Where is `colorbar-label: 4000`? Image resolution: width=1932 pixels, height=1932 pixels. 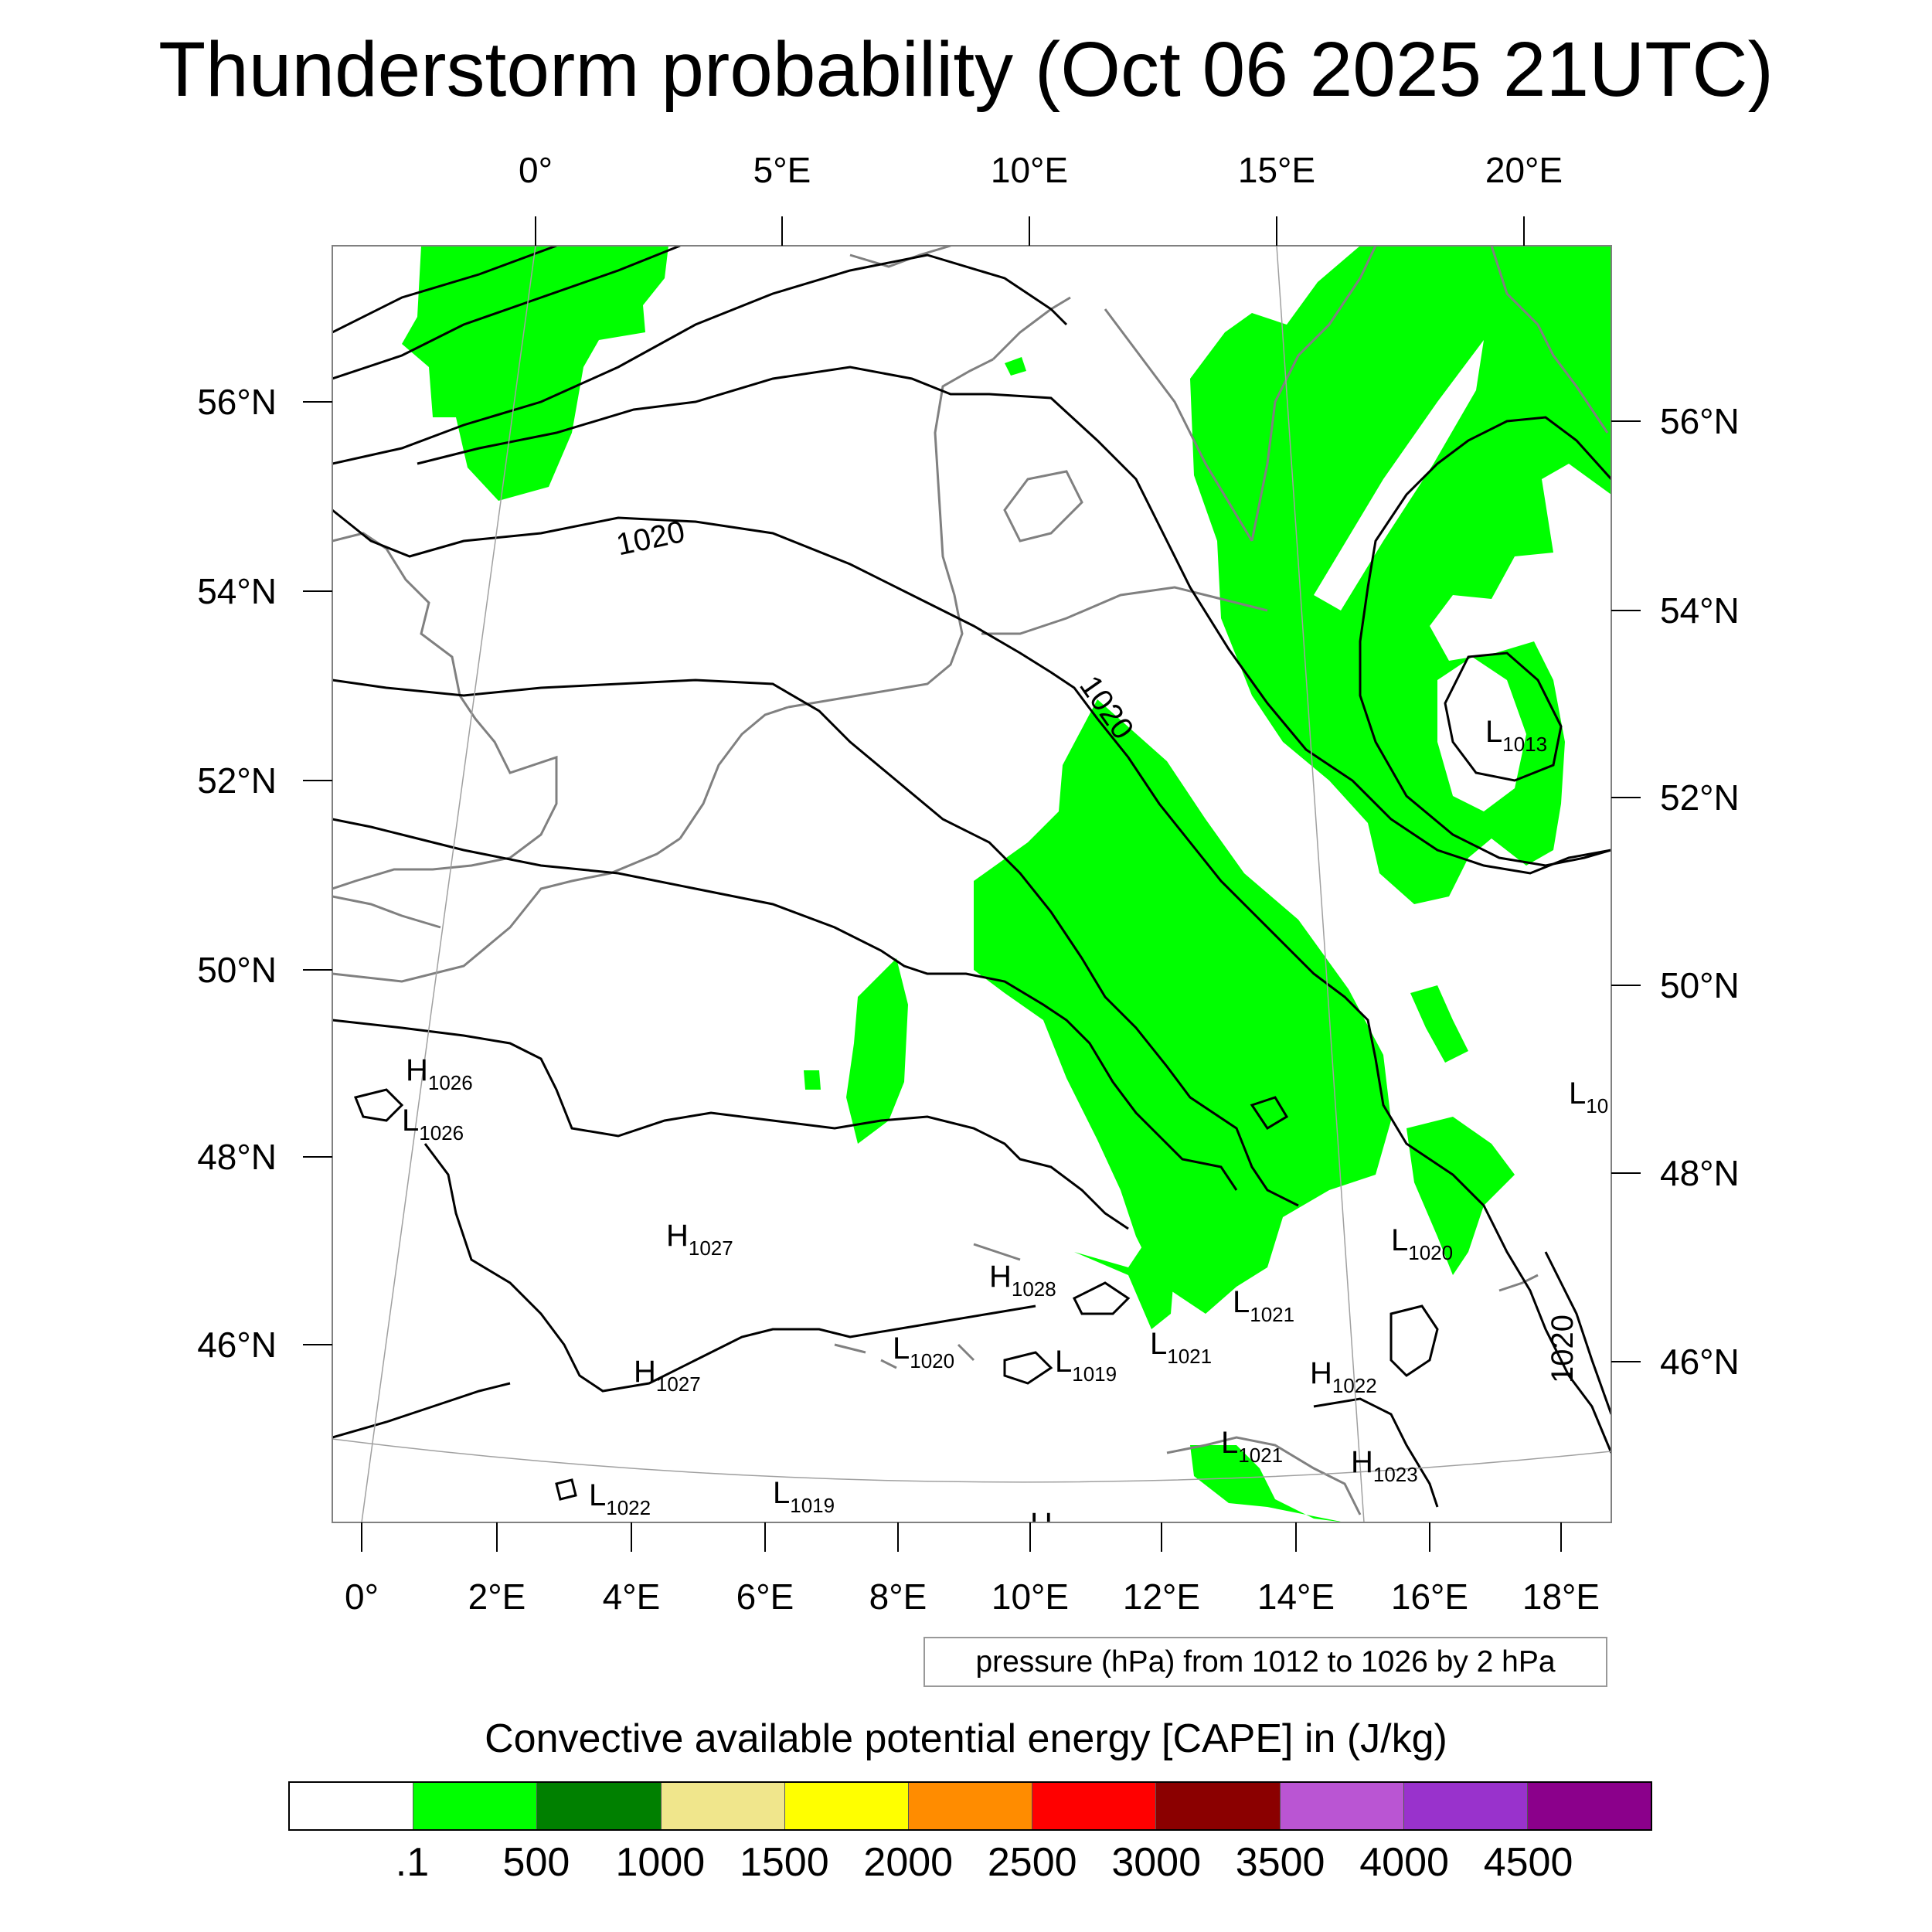 colorbar-label: 4000 is located at coordinates (1404, 1863).